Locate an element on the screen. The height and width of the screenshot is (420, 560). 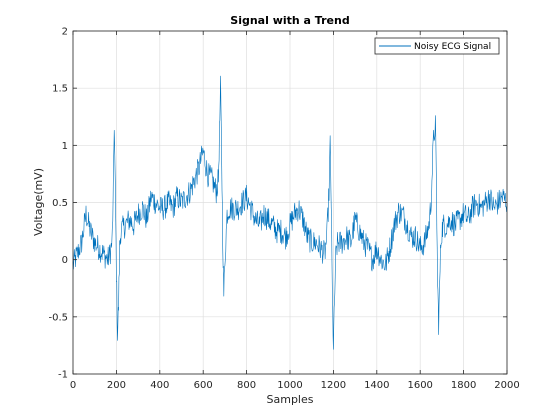
legend-box is located at coordinates (437, 46).